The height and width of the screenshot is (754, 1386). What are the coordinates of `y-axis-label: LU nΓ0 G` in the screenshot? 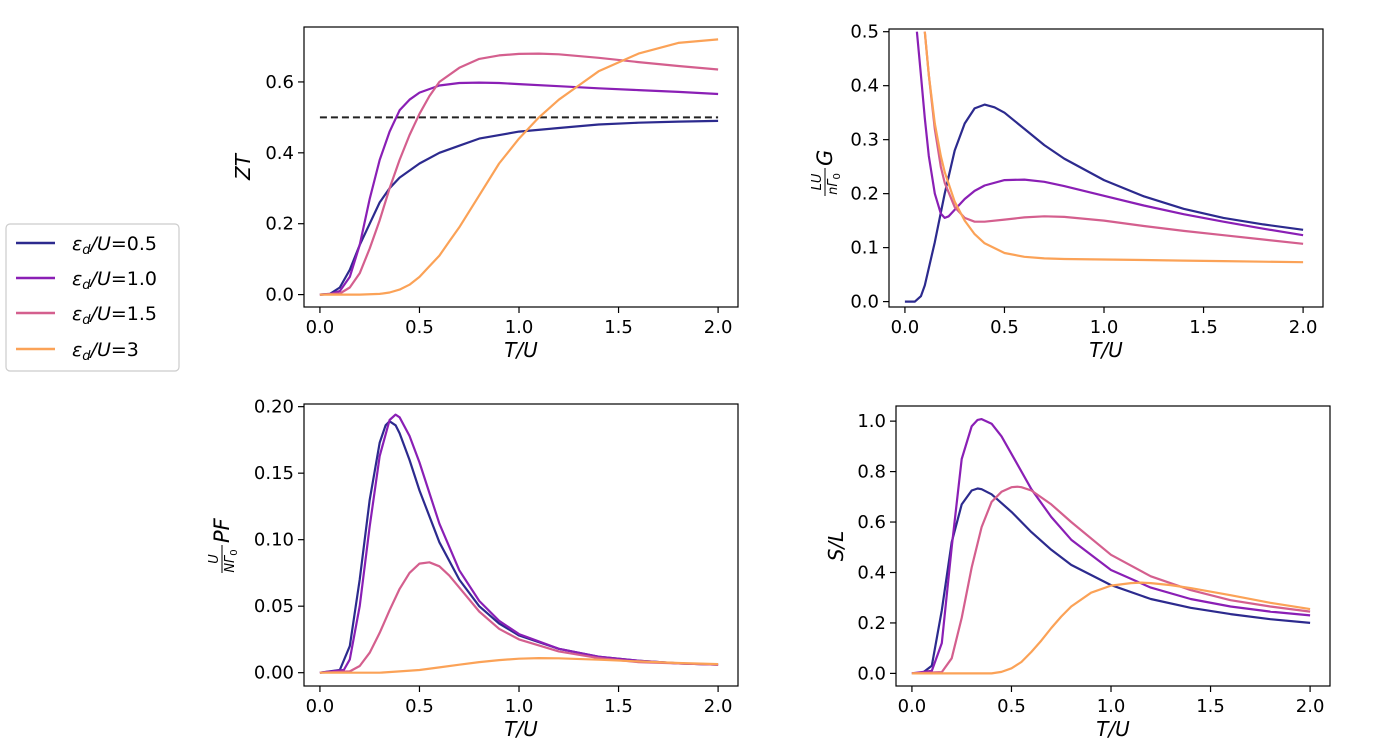 It's located at (826, 173).